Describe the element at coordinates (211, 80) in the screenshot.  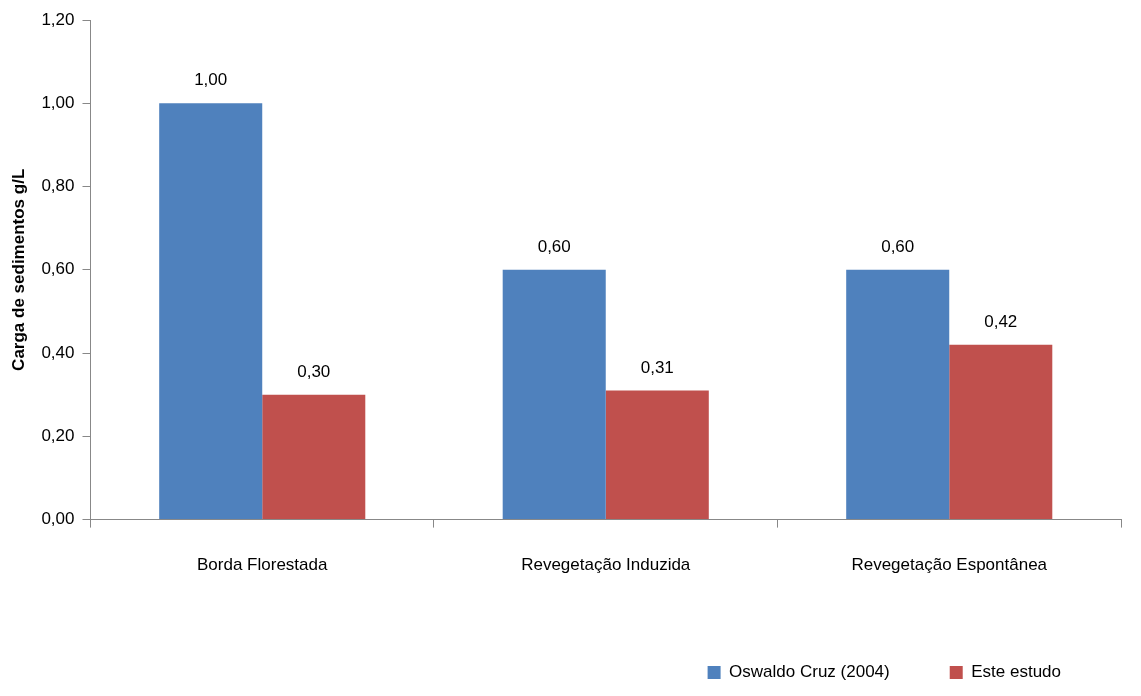
I see `data-label: 1,00` at that location.